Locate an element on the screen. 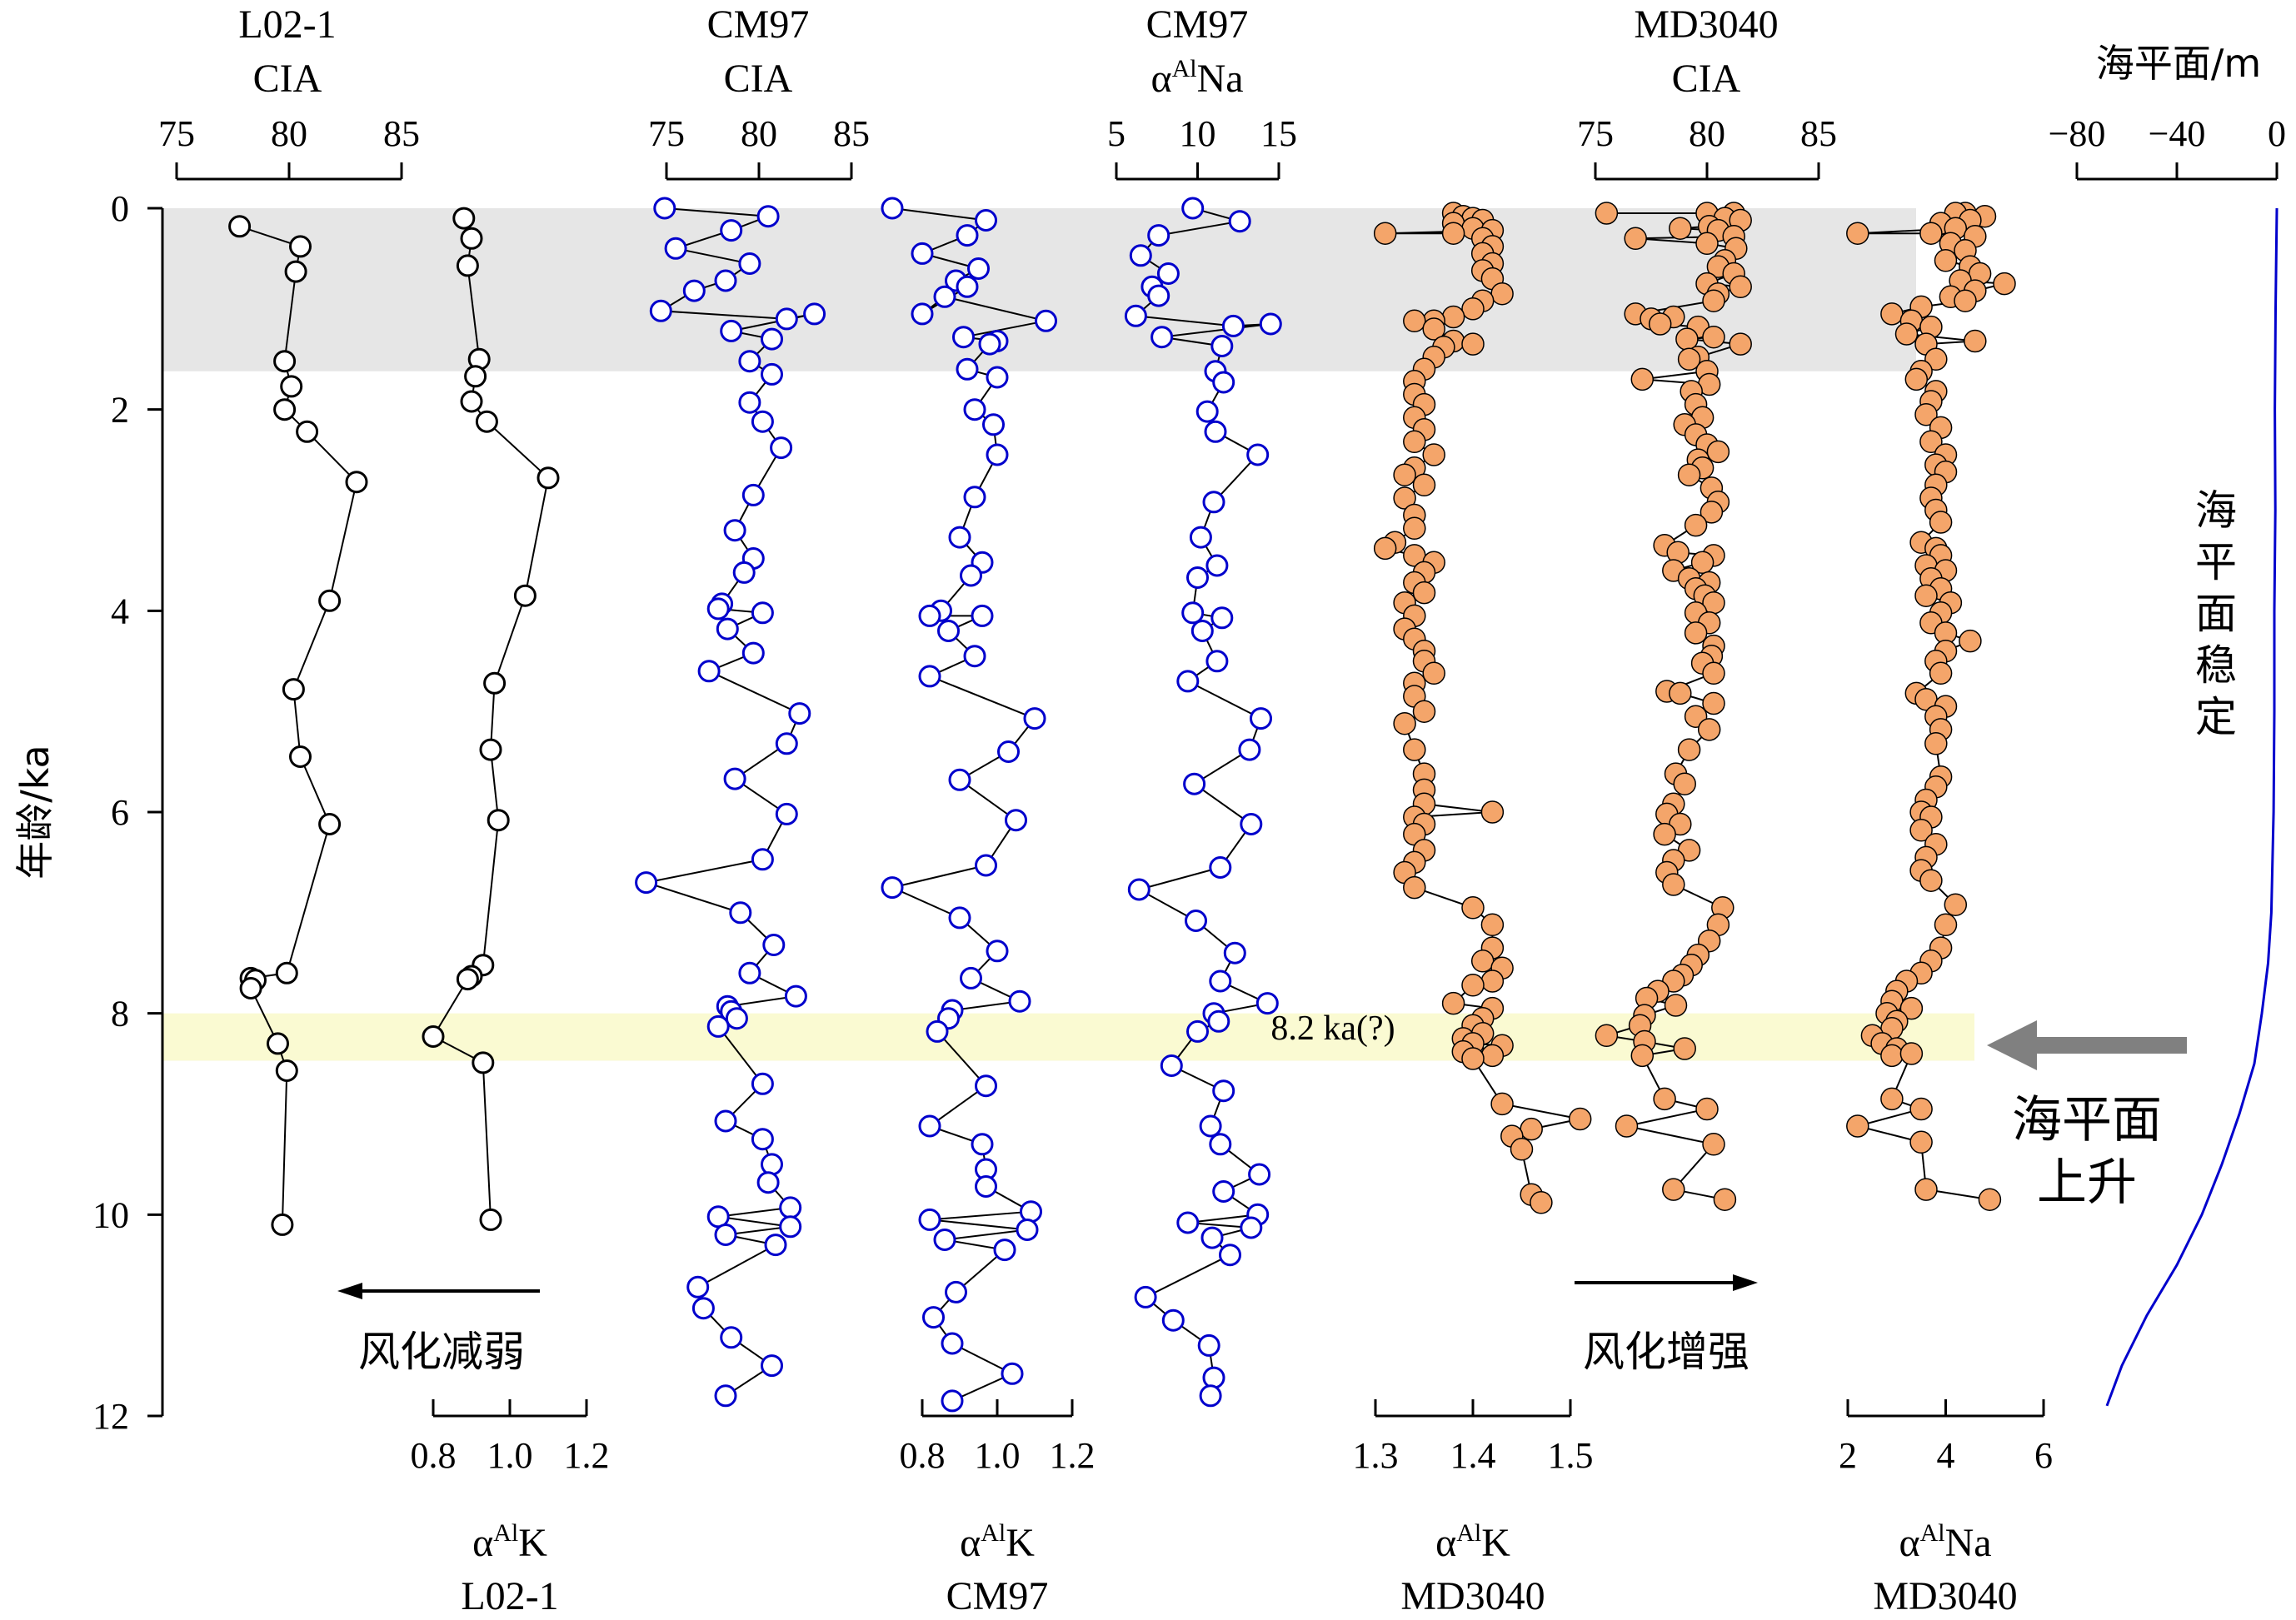 This screenshot has height=1620, width=2296. md-cia-label-line1: MD3040 is located at coordinates (1706, 24).